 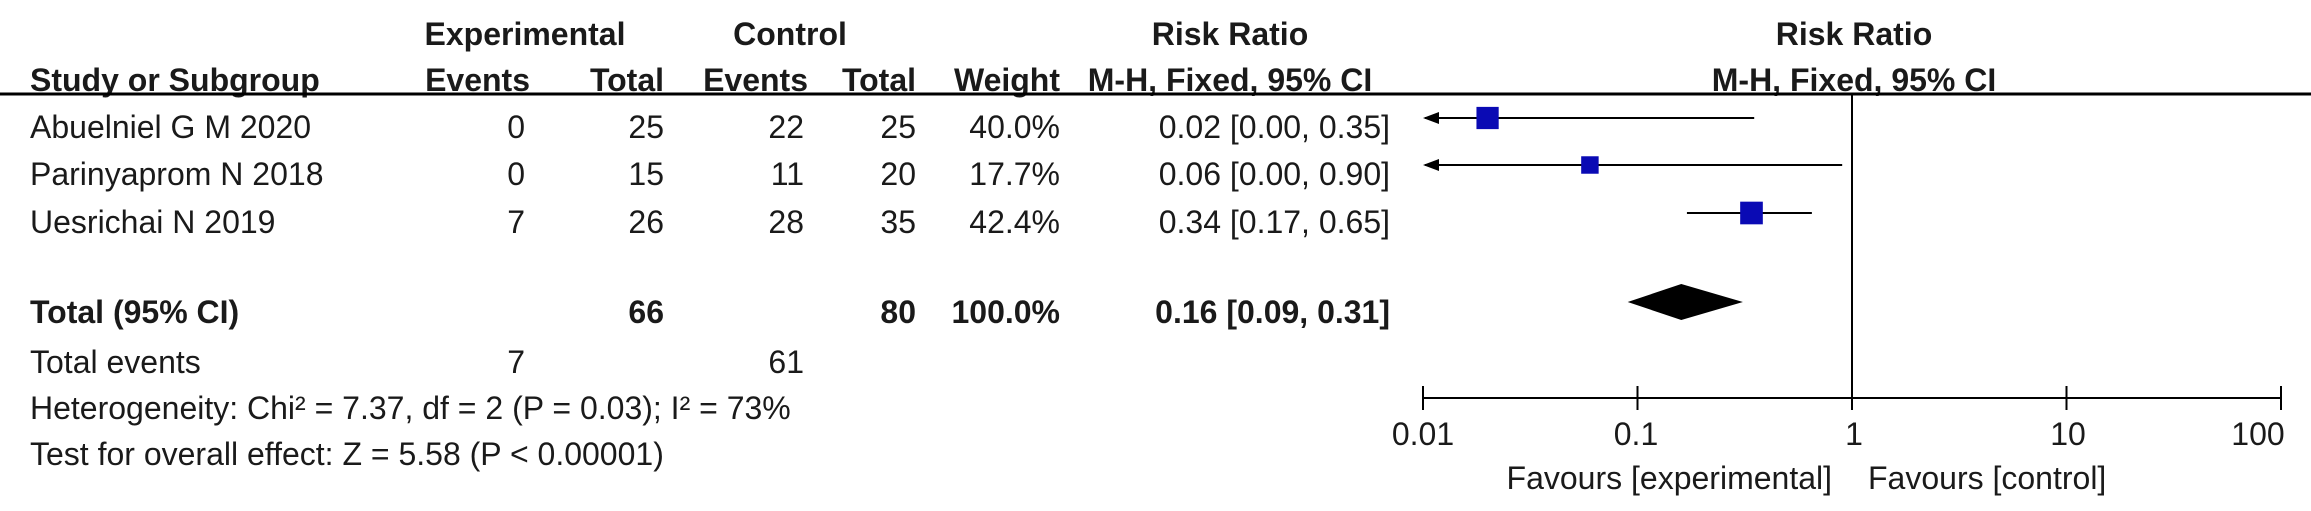 I want to click on weight: 42.4%, so click(x=1014, y=222).